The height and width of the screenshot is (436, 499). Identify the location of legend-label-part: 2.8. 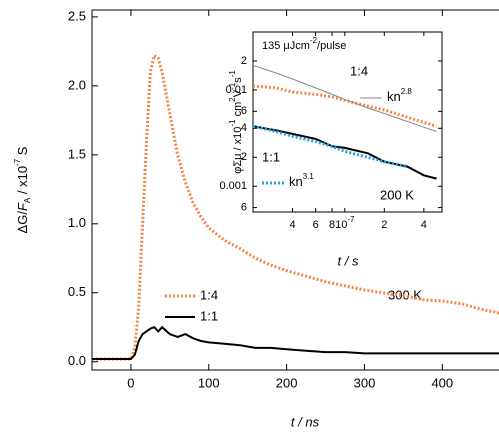
(407, 91).